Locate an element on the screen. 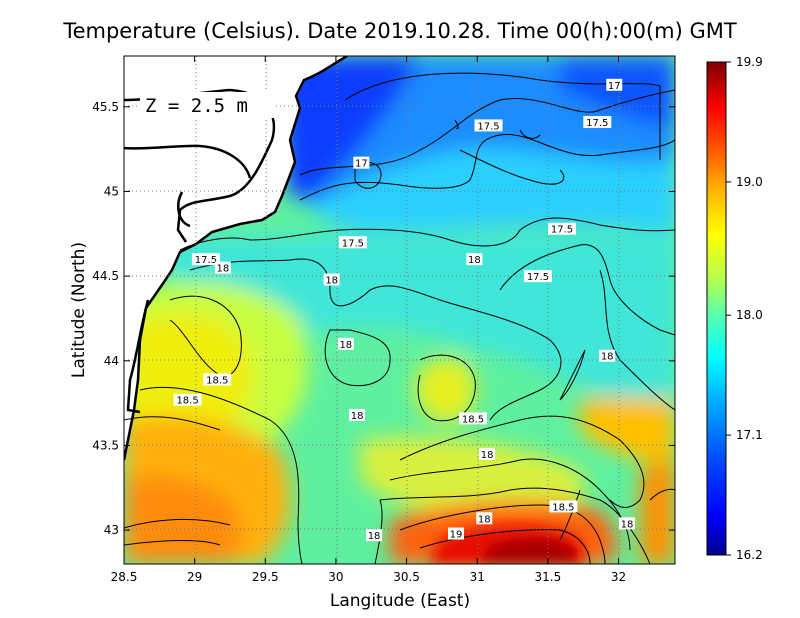 Image resolution: width=800 pixels, height=618 pixels. colorbar is located at coordinates (716, 308).